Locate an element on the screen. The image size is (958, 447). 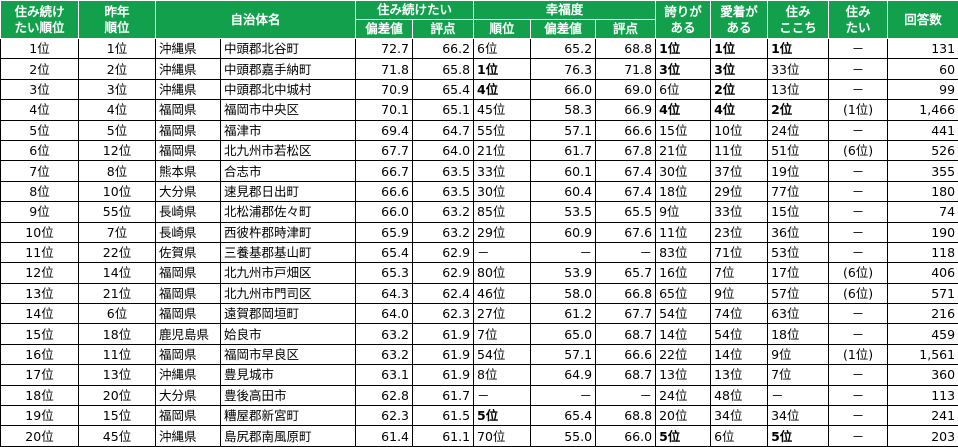
table-cell: 34位 is located at coordinates (739, 416).